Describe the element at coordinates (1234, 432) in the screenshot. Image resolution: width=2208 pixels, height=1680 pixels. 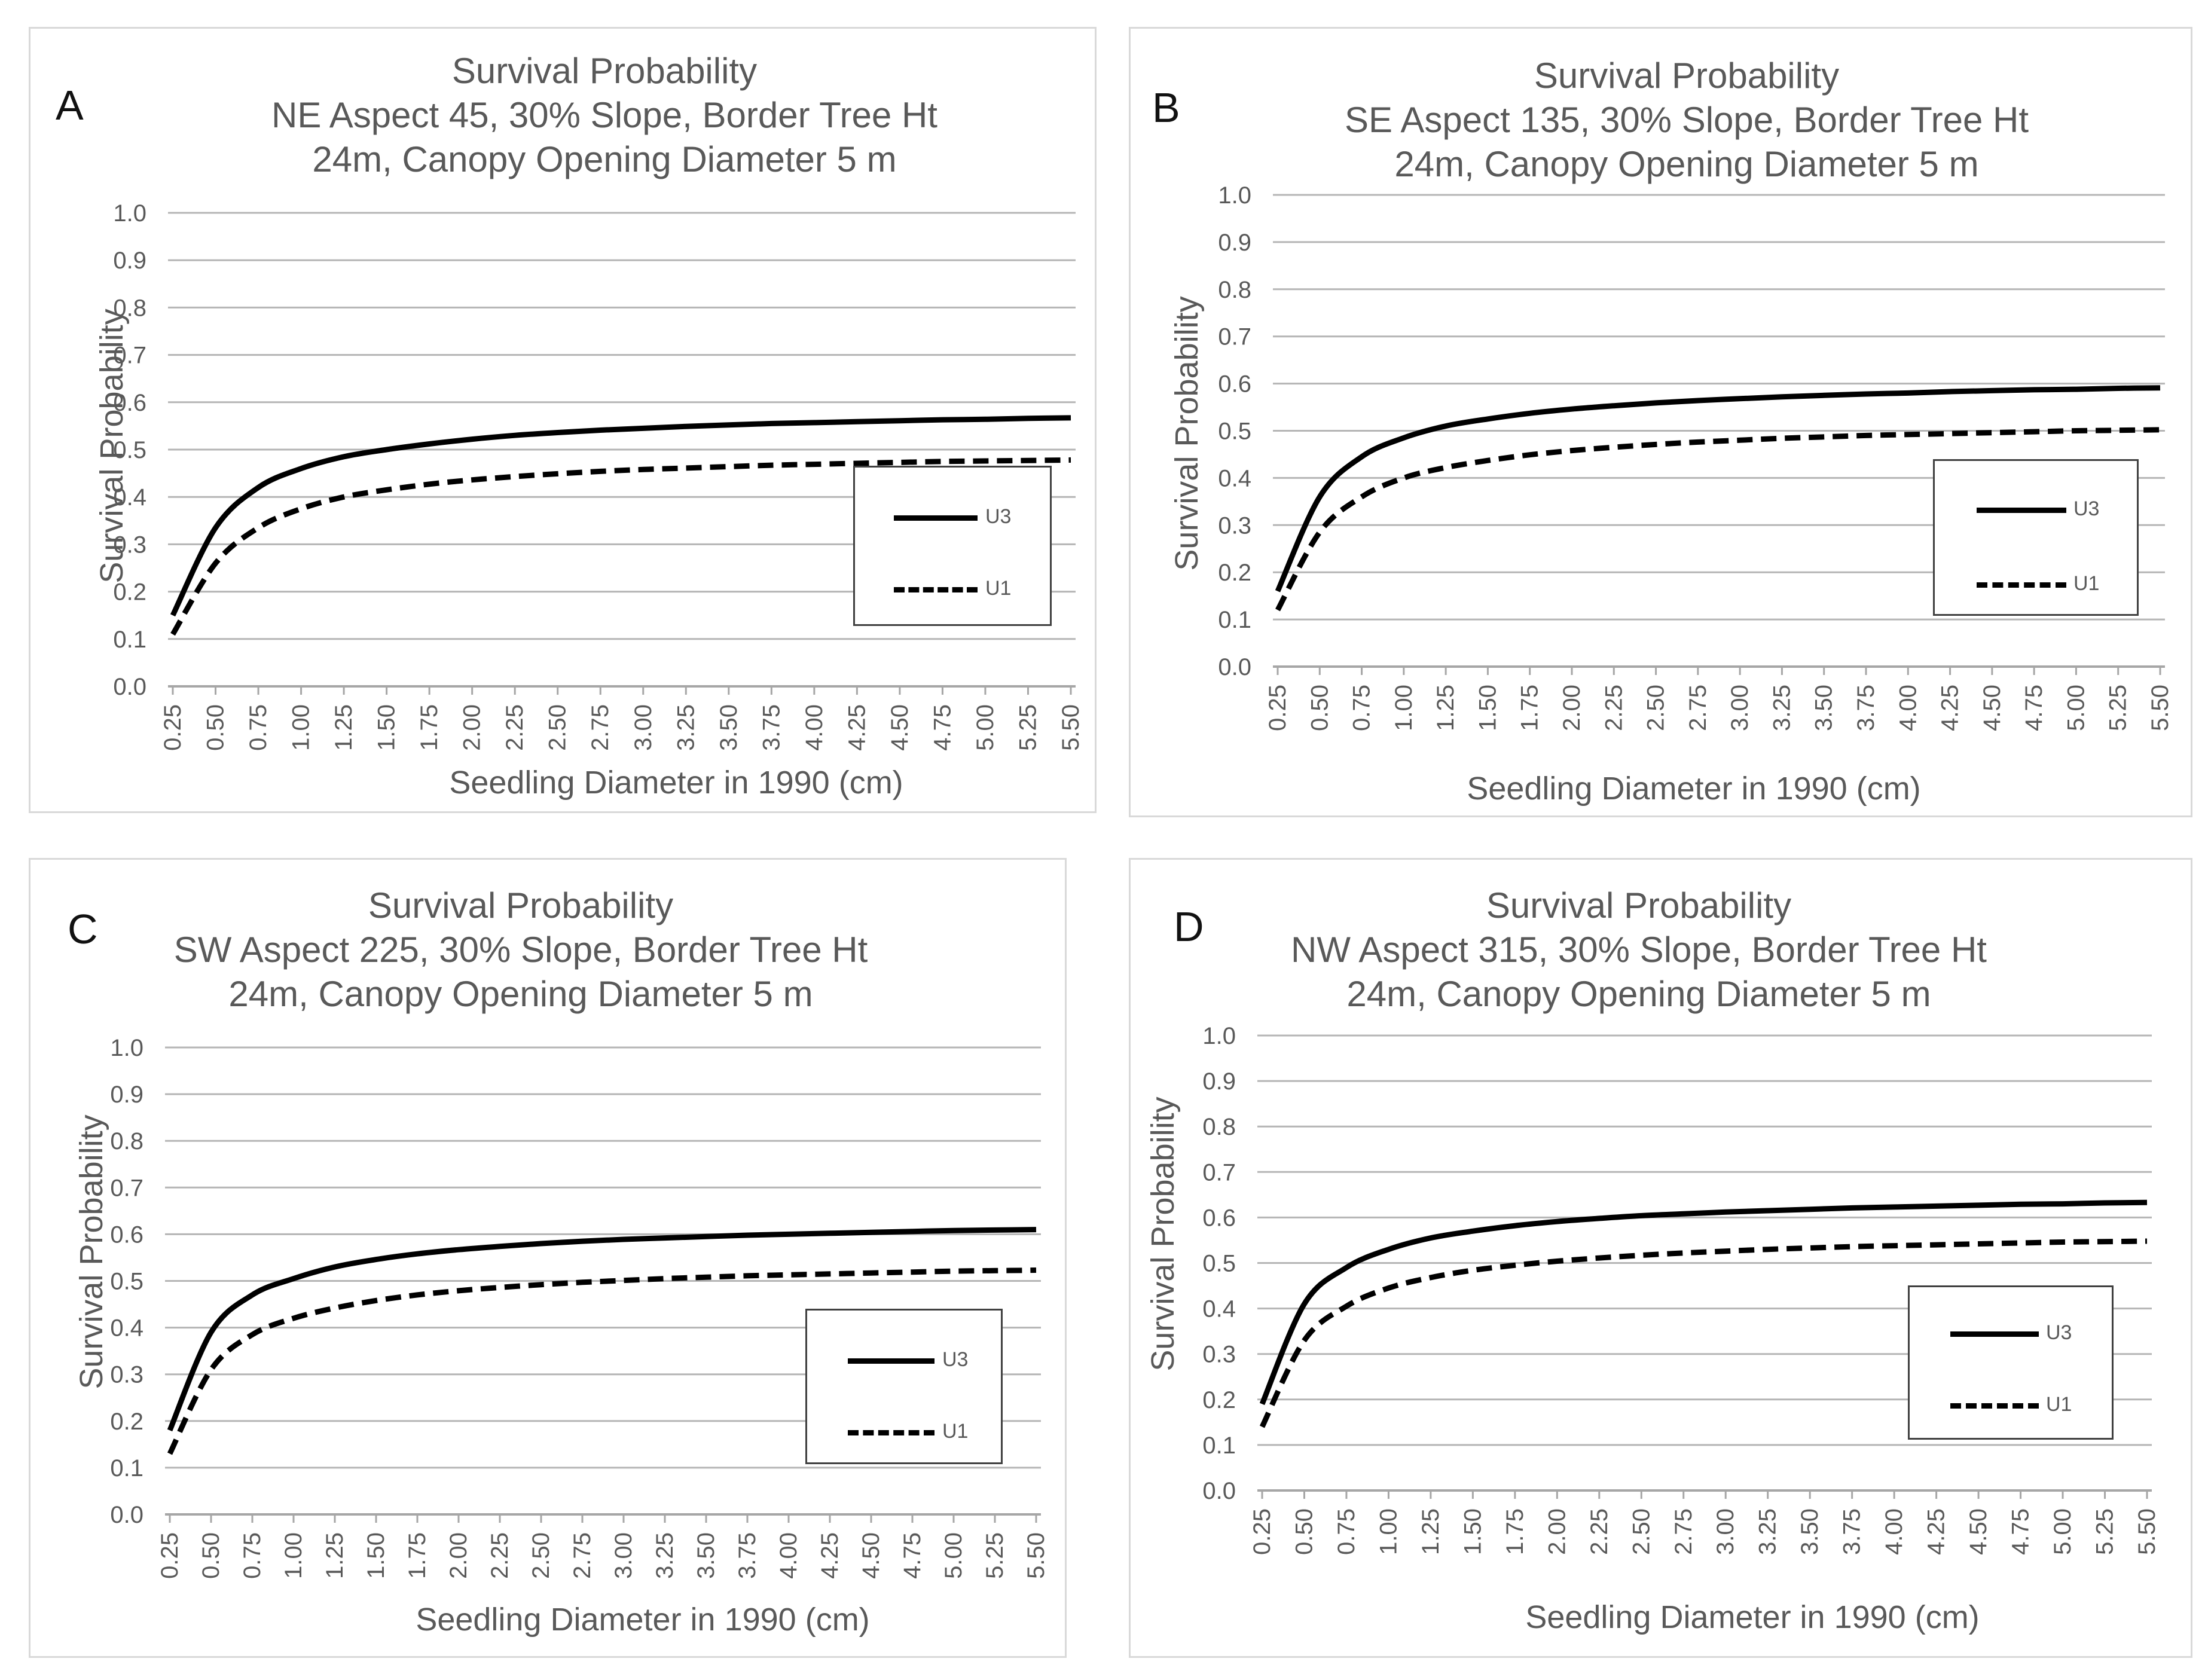
I see `y-tick-label: 0.5` at that location.